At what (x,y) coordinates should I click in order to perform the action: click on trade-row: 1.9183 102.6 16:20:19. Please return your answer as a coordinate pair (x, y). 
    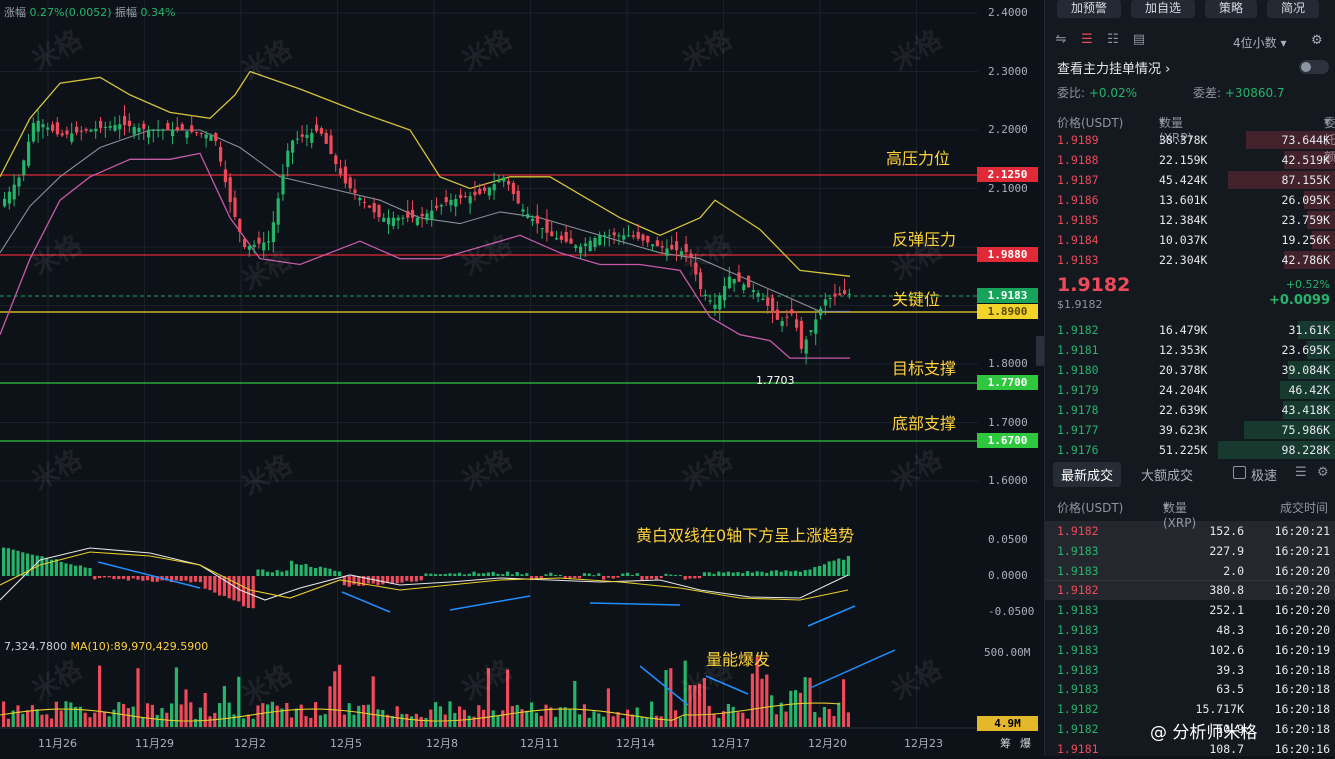
    Looking at the image, I should click on (1190, 650).